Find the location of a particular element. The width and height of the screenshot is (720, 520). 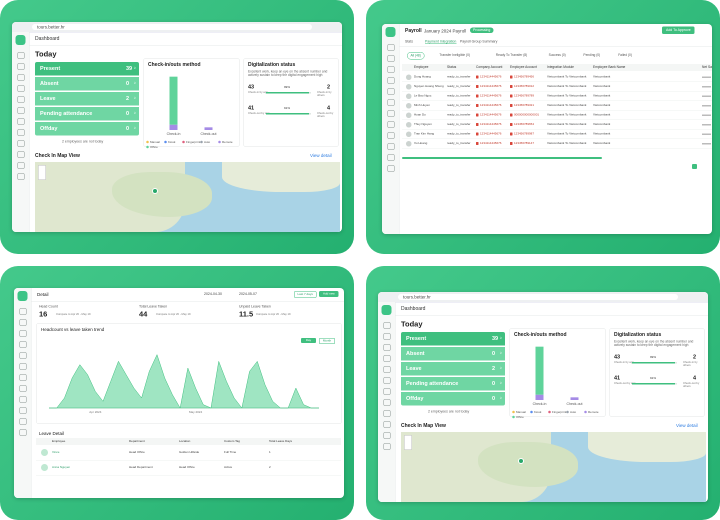

date-to: 2024-05-07 is located at coordinates (248, 294).